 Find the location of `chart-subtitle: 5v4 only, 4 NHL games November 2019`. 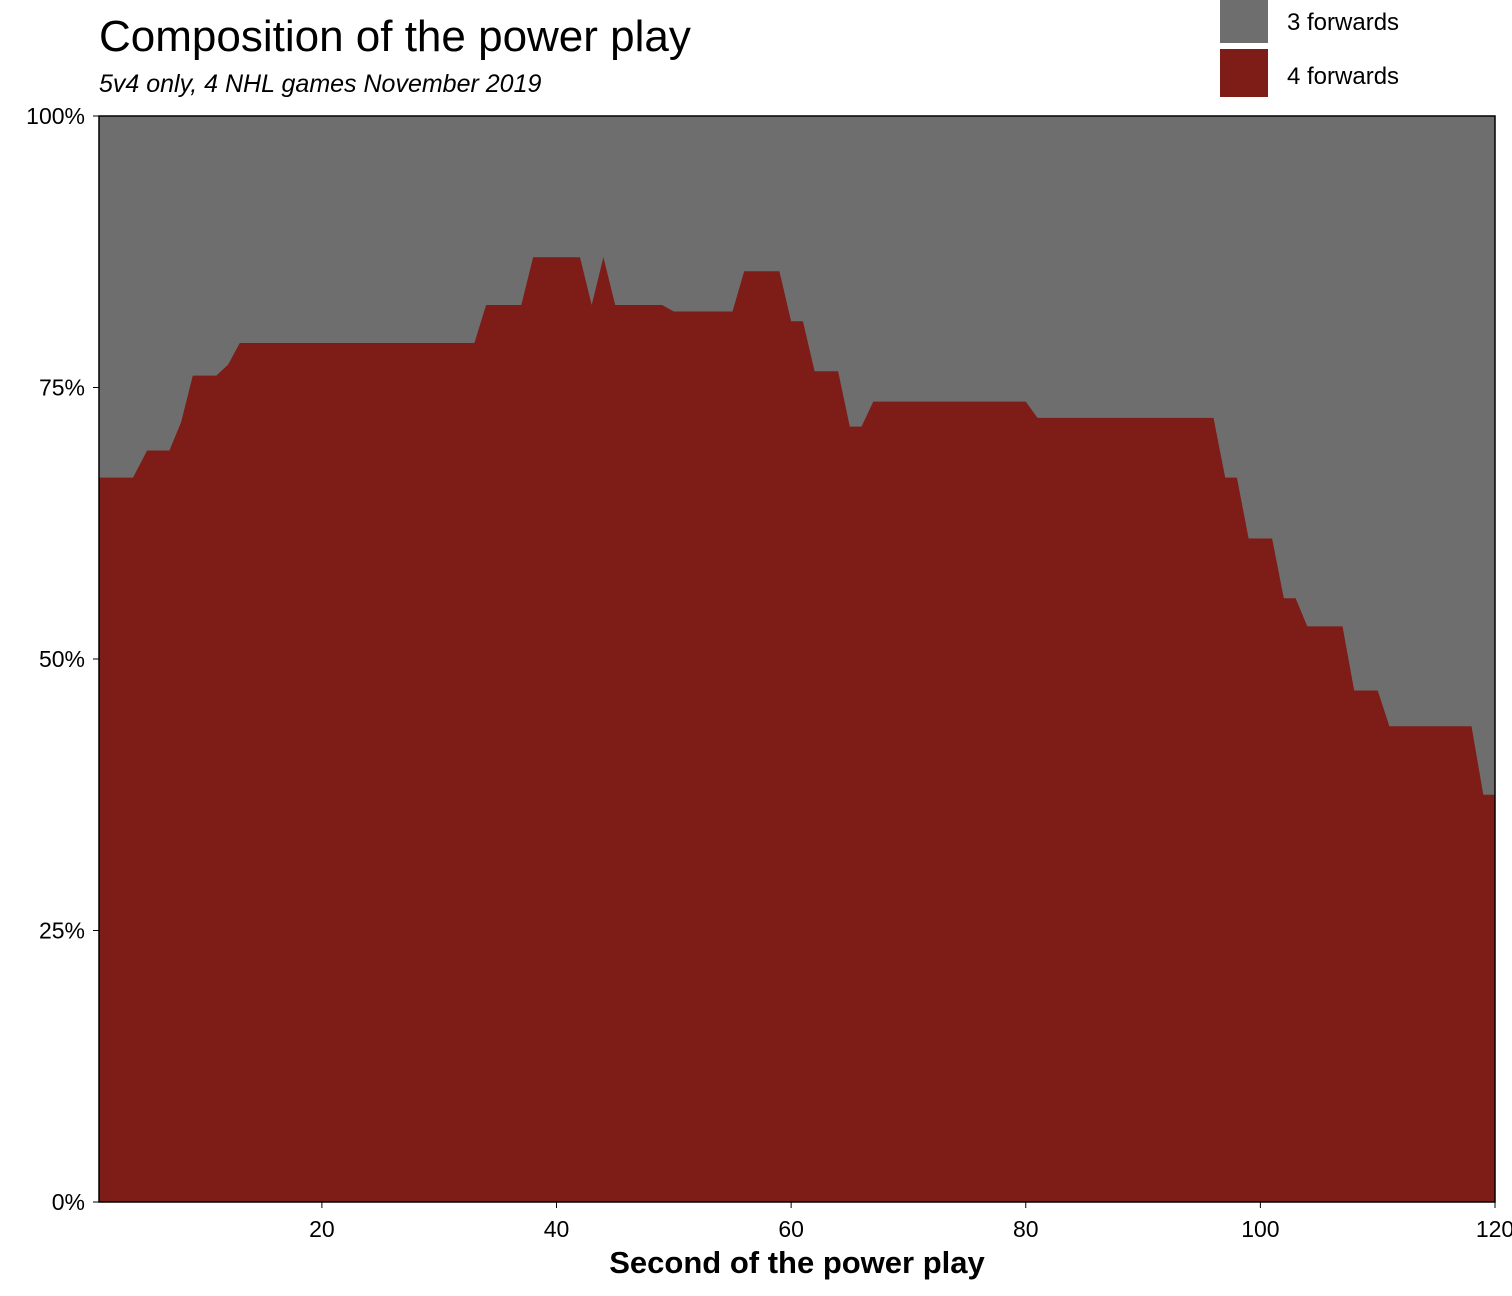

chart-subtitle: 5v4 only, 4 NHL games November 2019 is located at coordinates (320, 84).